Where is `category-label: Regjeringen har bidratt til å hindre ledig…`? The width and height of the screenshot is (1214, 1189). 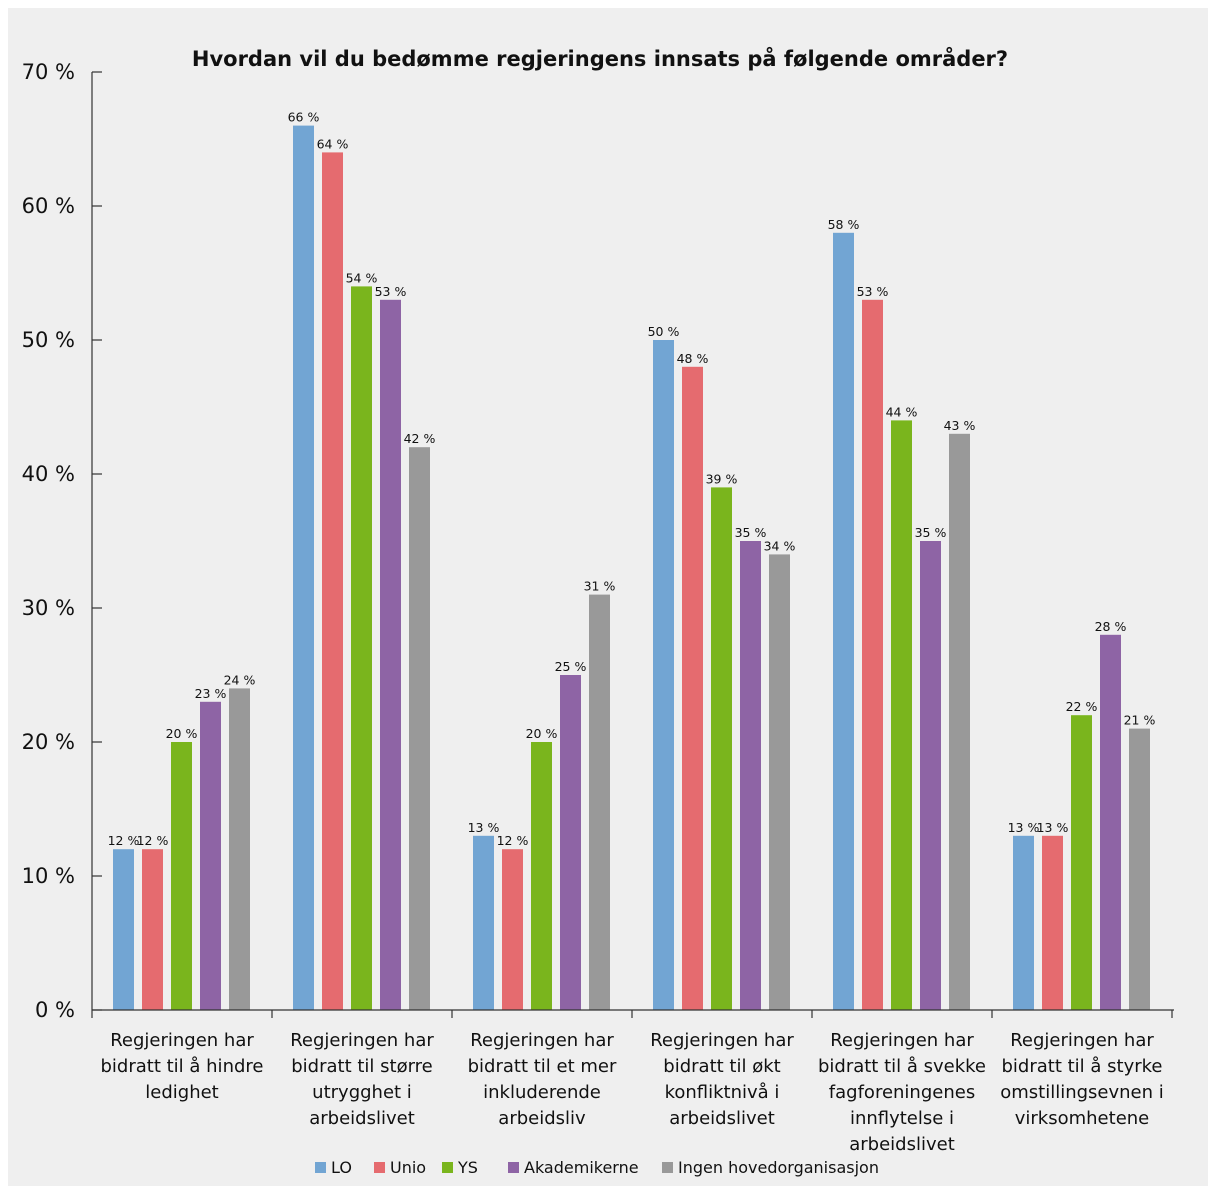
category-label: Regjeringen har bidratt til å hindre ledig… is located at coordinates (182, 1066).